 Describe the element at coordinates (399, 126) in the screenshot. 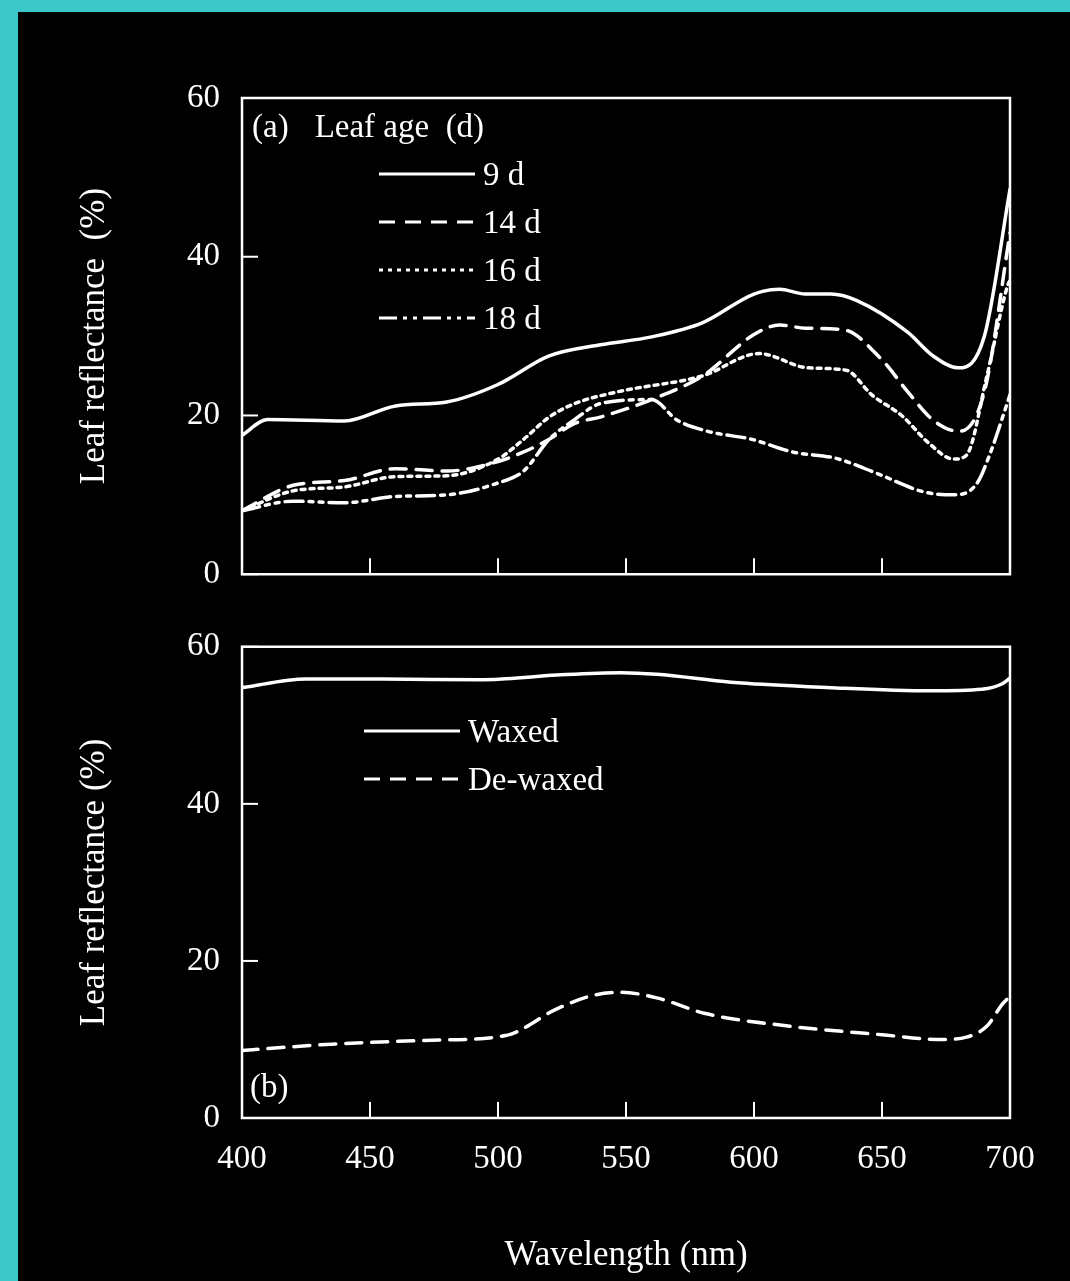

I see `legend-title: Leaf age (d)` at that location.